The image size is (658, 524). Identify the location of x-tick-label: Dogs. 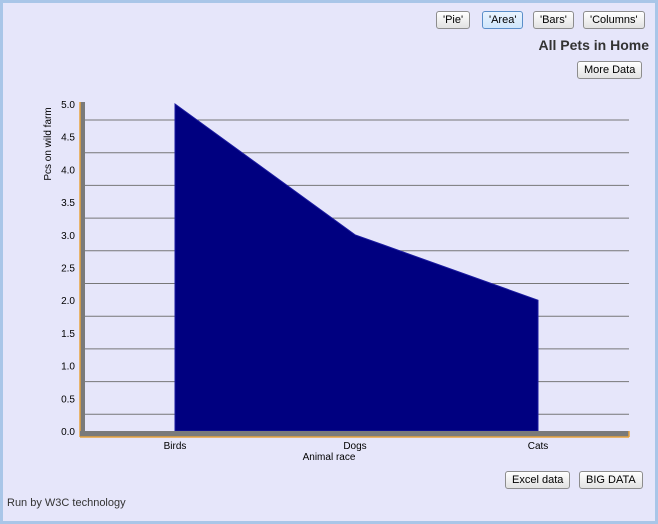
(354, 446).